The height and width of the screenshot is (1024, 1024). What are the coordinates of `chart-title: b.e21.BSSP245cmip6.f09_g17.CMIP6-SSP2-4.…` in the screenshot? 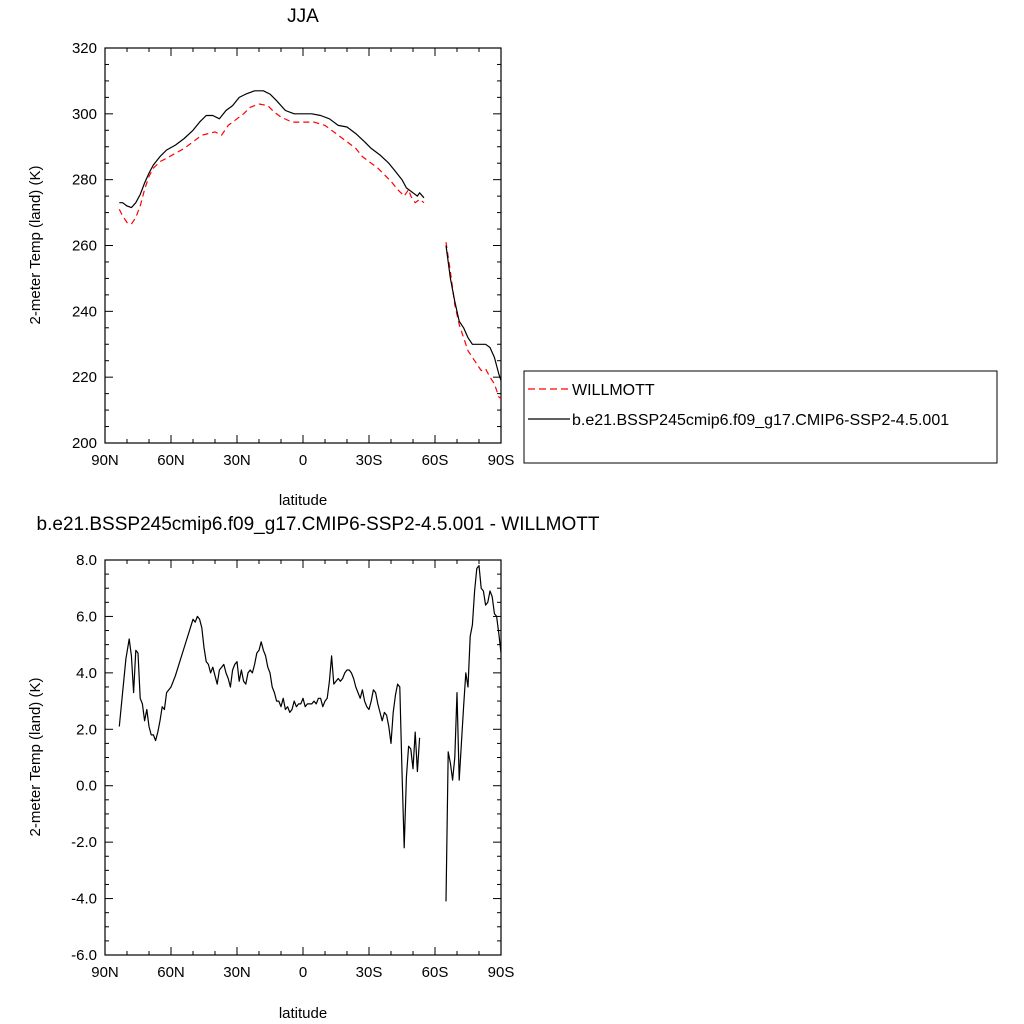 It's located at (318, 524).